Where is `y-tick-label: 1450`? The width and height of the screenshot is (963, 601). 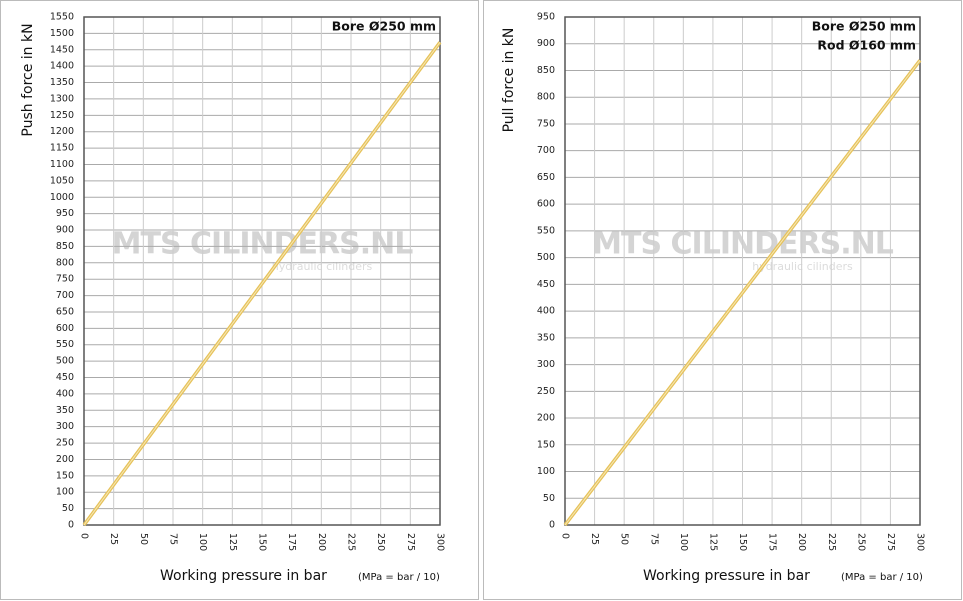 y-tick-label: 1450 is located at coordinates (62, 49).